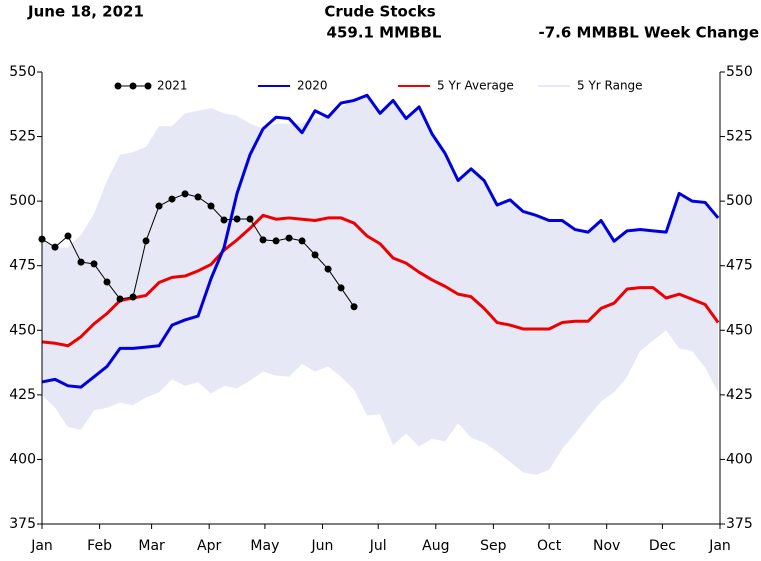 The image size is (761, 561). I want to click on y2-tick-label: 475, so click(739, 266).